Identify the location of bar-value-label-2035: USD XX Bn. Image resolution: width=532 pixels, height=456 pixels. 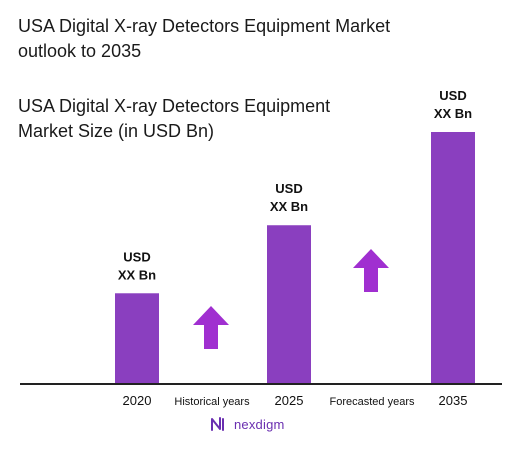
(453, 104).